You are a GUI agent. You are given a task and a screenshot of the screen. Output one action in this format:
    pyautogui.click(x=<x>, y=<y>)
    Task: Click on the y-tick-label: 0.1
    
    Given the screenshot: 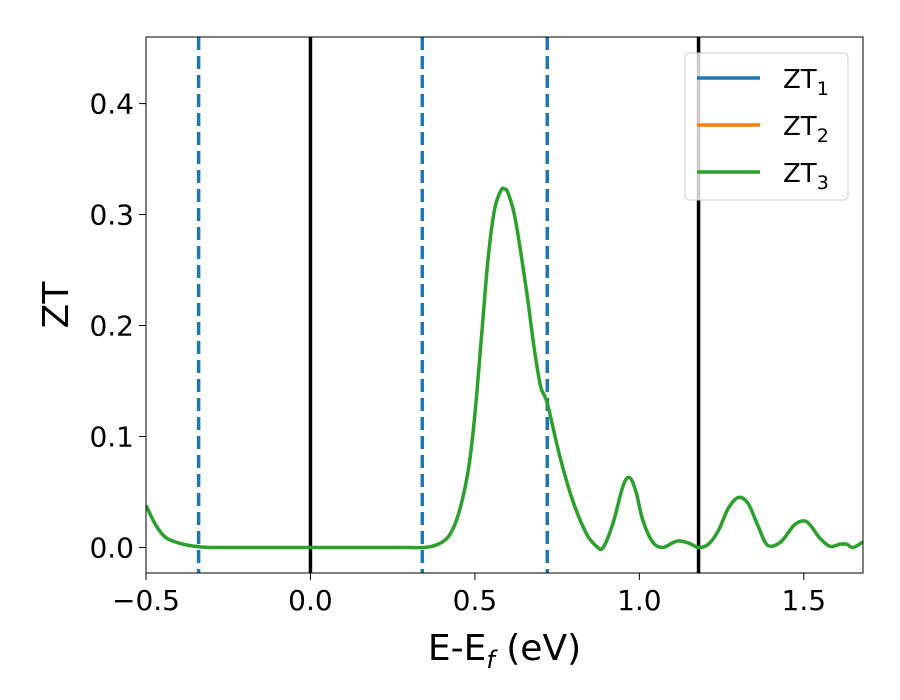 What is the action you would take?
    pyautogui.click(x=111, y=437)
    